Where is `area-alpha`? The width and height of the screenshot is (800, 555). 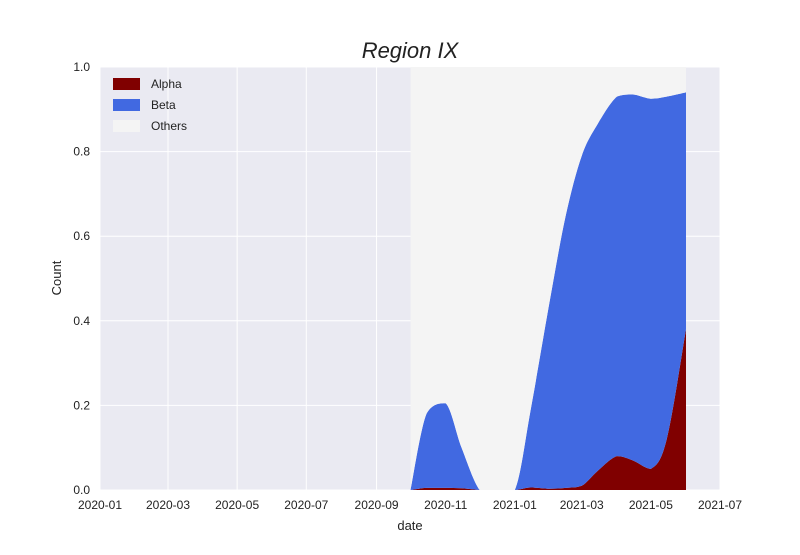 area-alpha is located at coordinates (548, 409).